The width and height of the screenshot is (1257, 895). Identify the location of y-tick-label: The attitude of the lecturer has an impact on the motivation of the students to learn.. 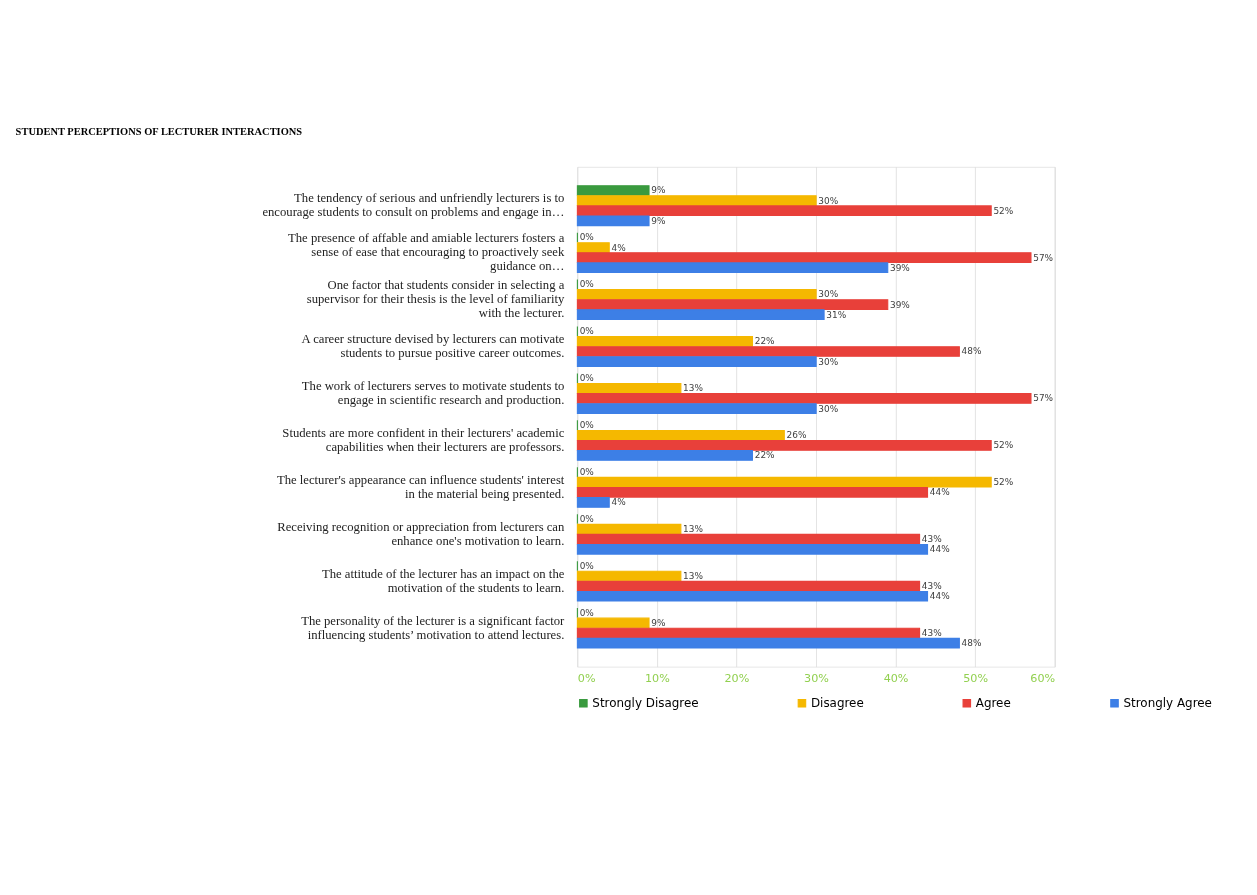
(443, 580).